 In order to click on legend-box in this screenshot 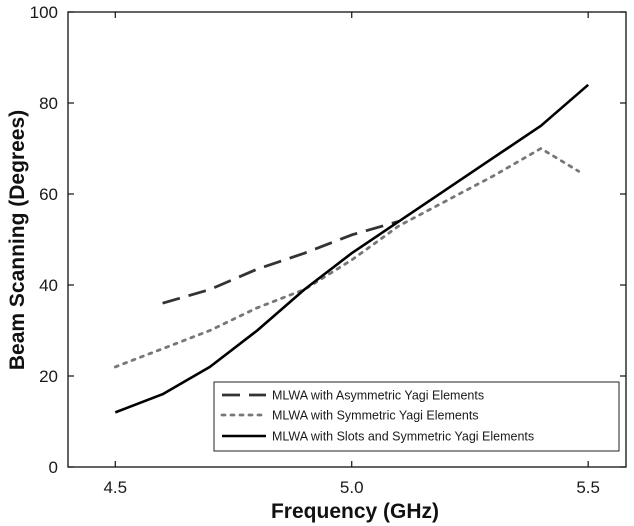, I will do `click(416, 416)`.